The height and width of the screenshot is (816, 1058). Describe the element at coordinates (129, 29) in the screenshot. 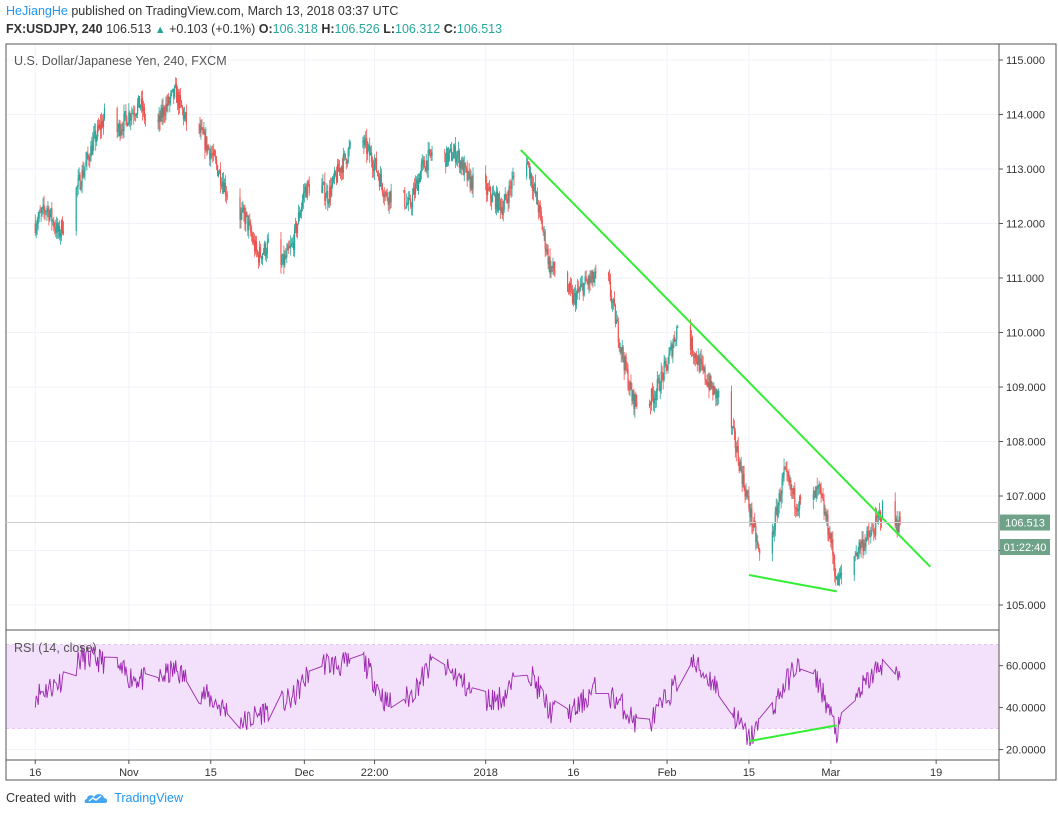

I see `last-price: 106.513` at that location.